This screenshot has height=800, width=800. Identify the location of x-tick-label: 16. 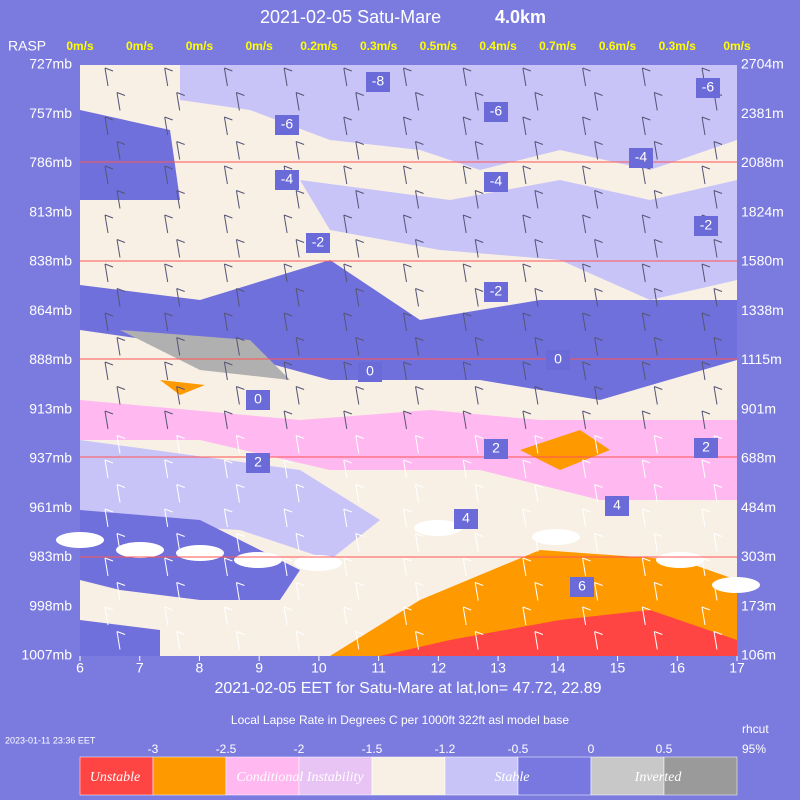
(677, 668).